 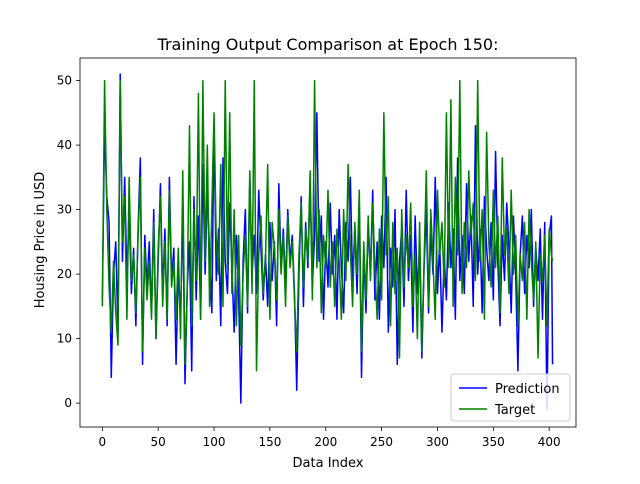 What do you see at coordinates (549, 442) in the screenshot?
I see `x-tick-label: 400` at bounding box center [549, 442].